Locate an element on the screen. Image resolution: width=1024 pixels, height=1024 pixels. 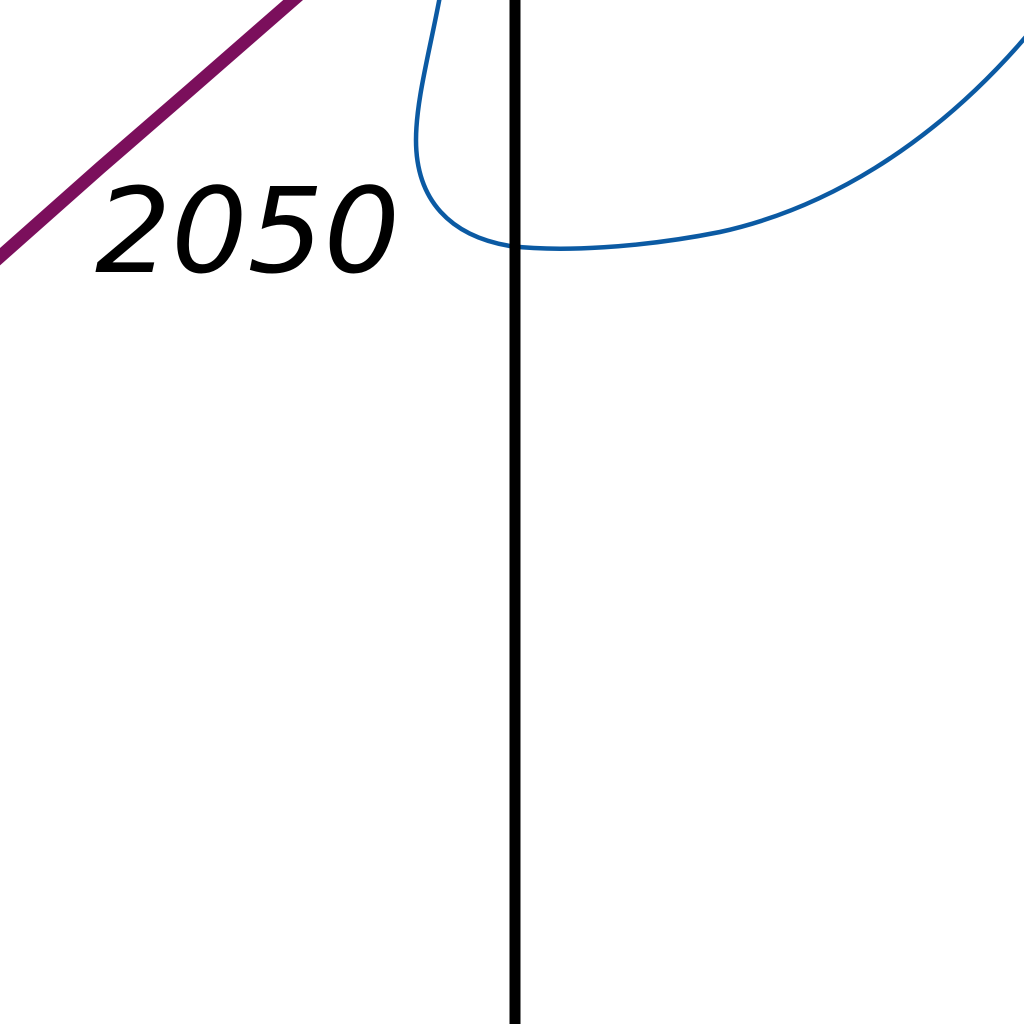
blue-contour-curve is located at coordinates (718, 125).